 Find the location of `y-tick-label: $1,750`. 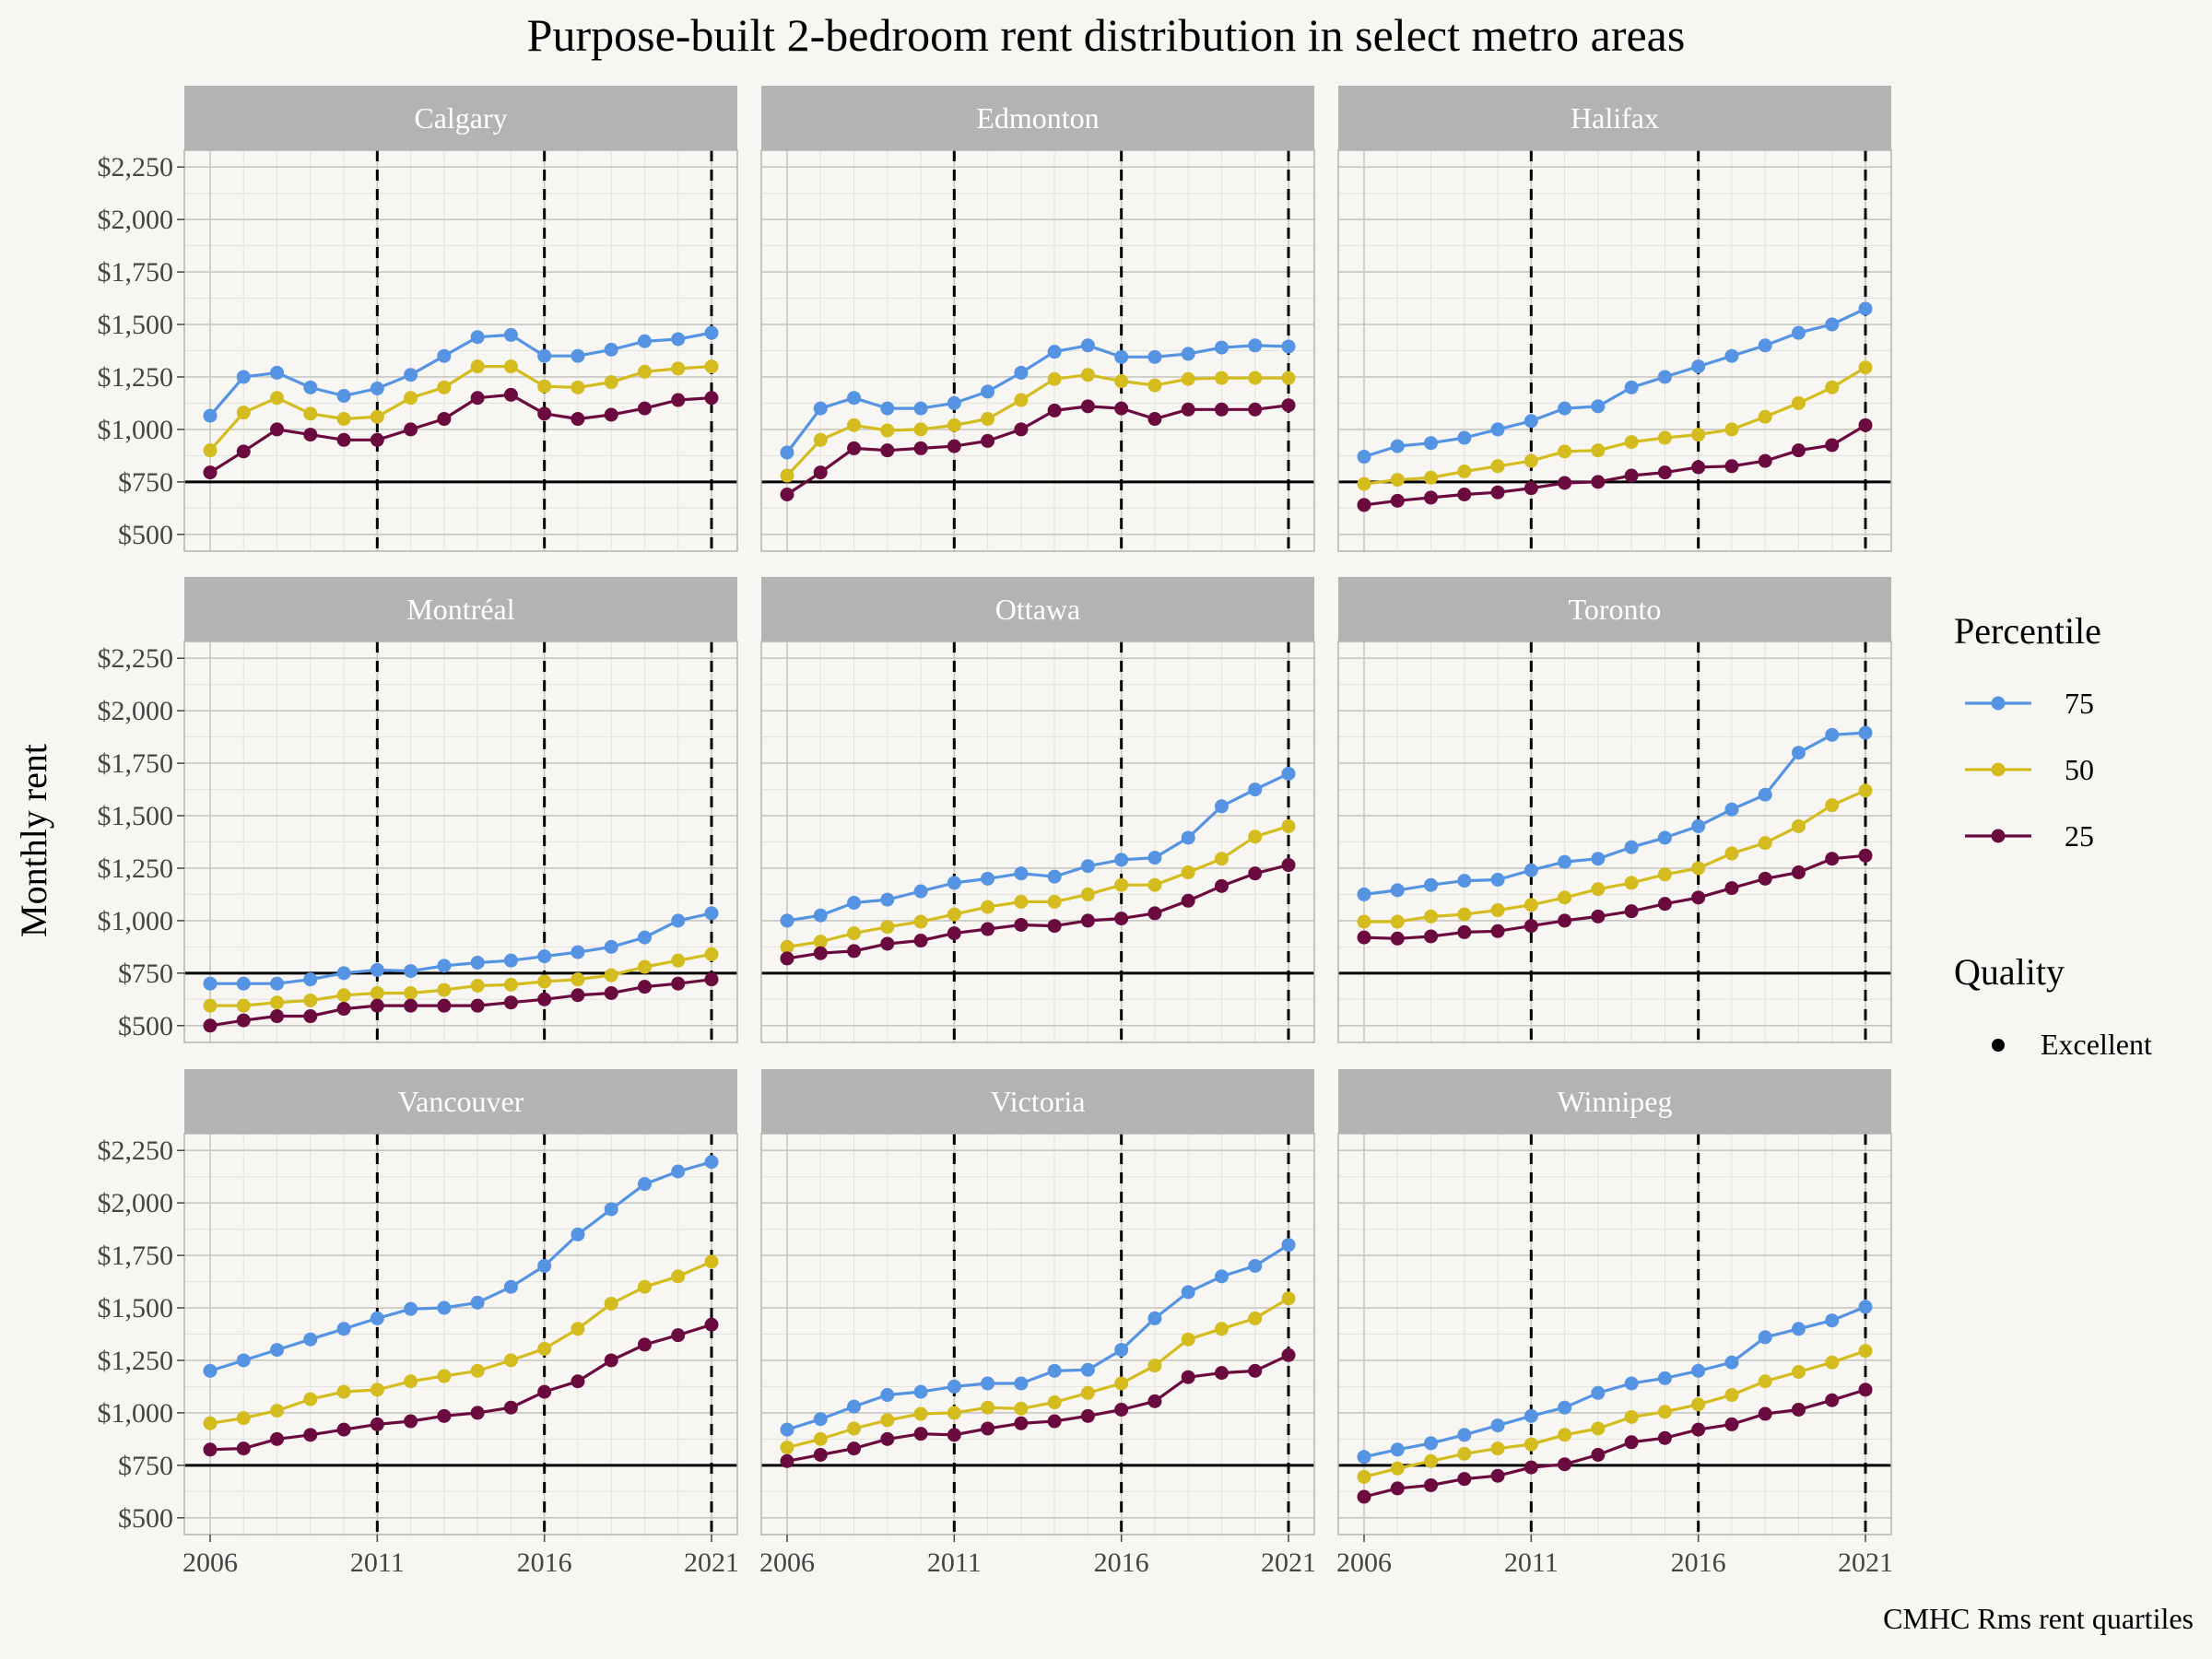

y-tick-label: $1,750 is located at coordinates (136, 763).